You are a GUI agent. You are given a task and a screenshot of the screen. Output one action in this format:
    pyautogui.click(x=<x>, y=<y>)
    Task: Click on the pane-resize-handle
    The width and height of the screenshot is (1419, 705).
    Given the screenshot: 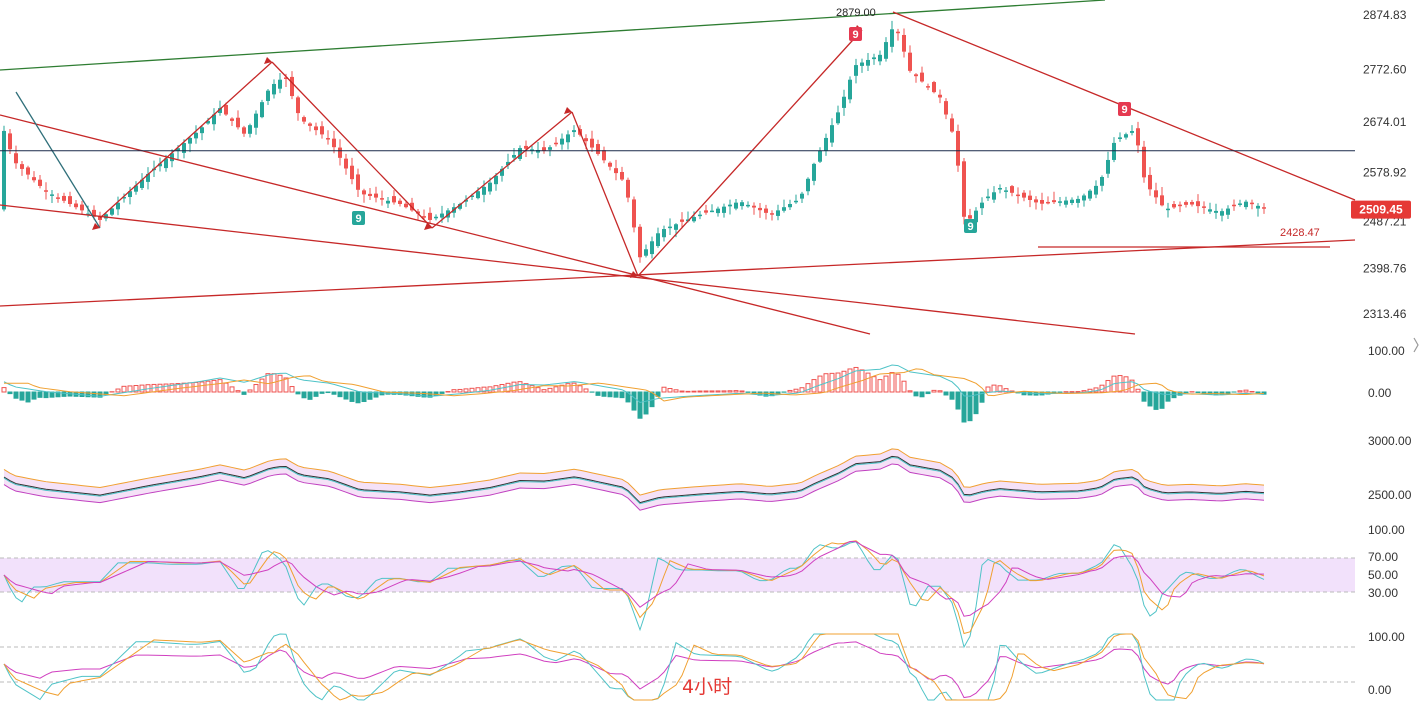 What is the action you would take?
    pyautogui.click(x=1416, y=345)
    